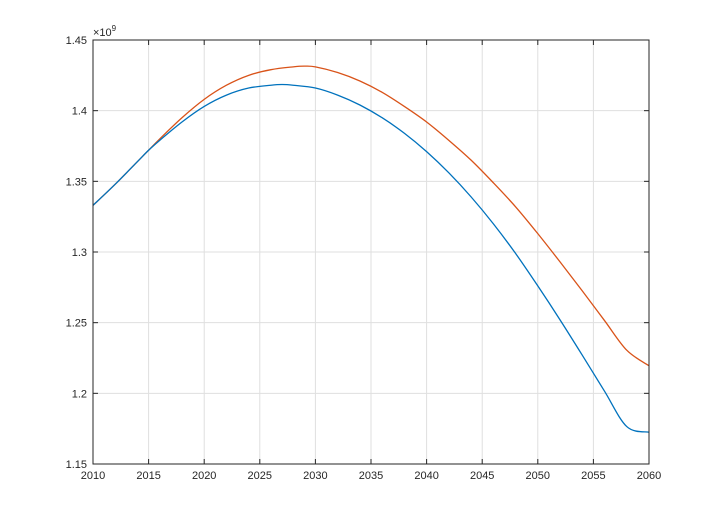  What do you see at coordinates (538, 476) in the screenshot?
I see `x-tick-label: 2050` at bounding box center [538, 476].